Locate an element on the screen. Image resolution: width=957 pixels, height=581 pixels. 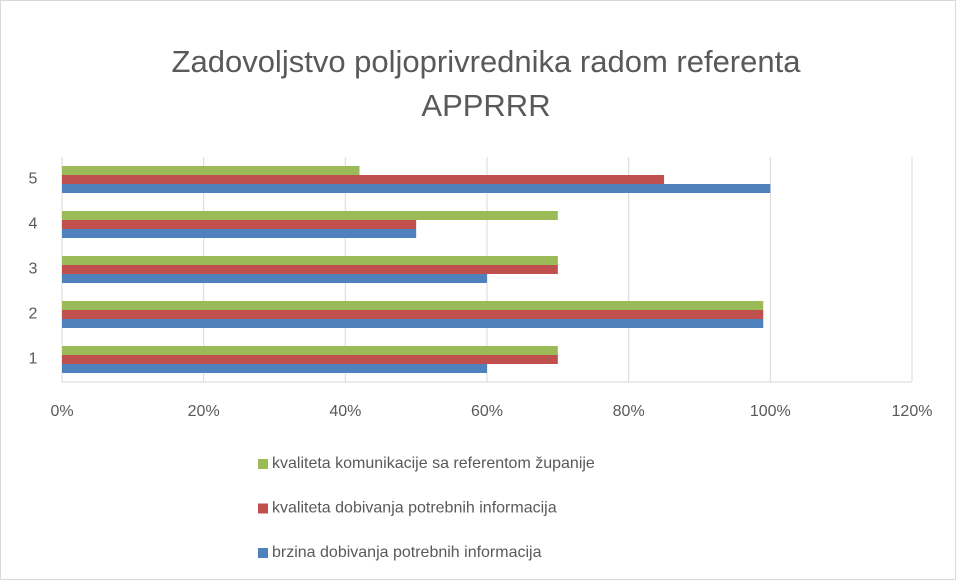
y-tick-label: 3 is located at coordinates (33, 269).